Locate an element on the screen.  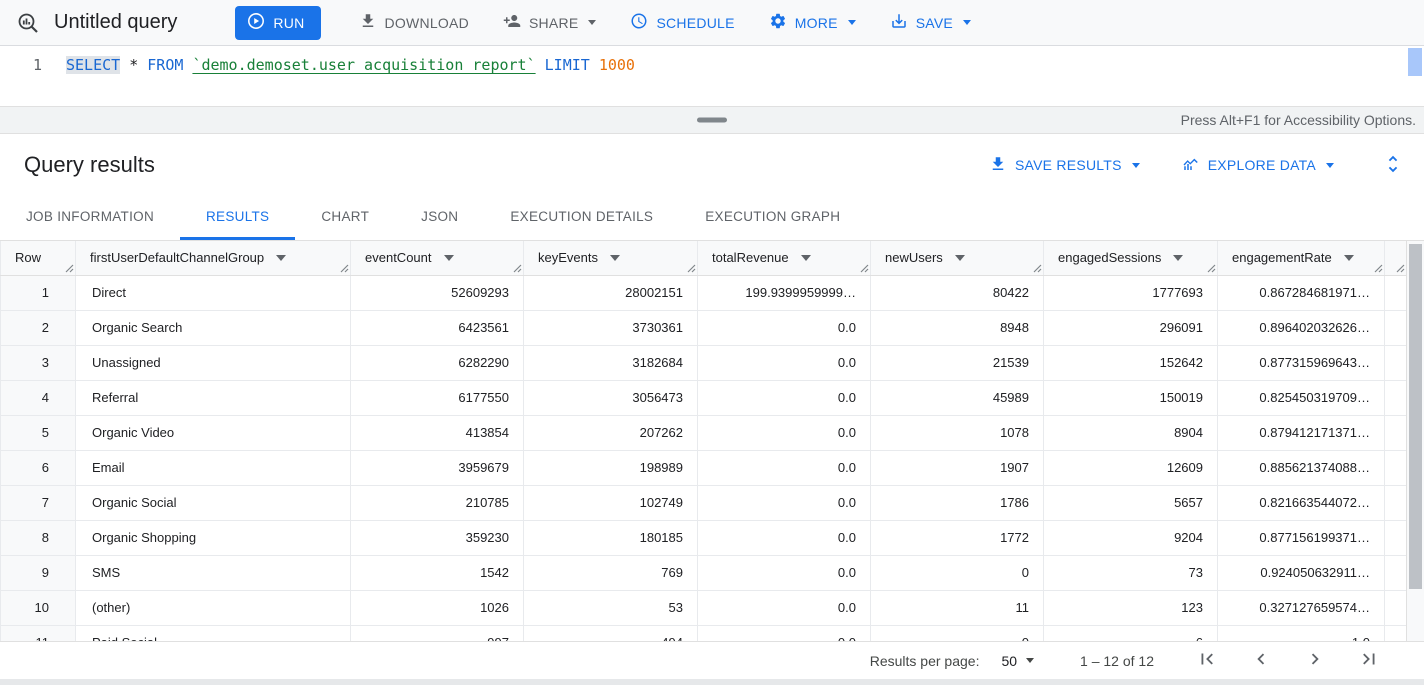
cell-channel: Unassigned is located at coordinates (213, 363).